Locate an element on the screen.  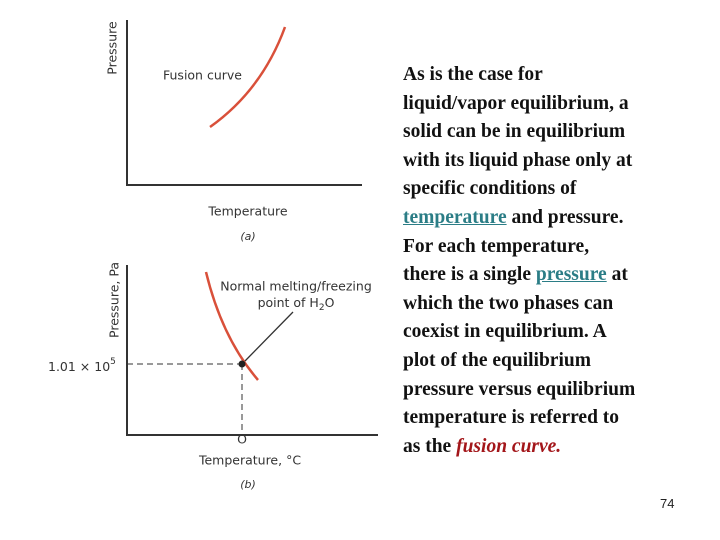
text-line: As is the case for is located at coordinates (519, 75).